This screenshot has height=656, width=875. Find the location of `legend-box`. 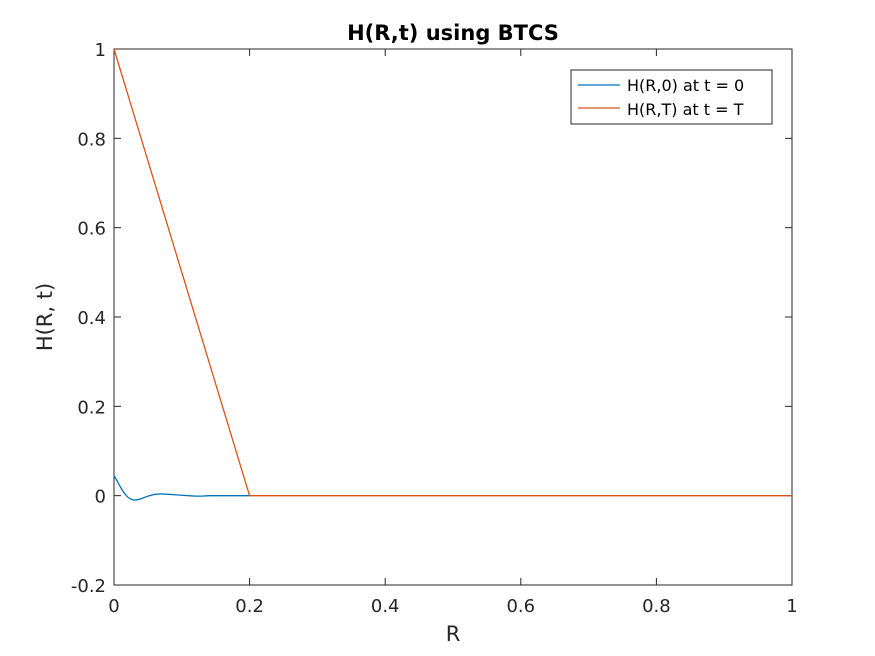

legend-box is located at coordinates (671, 97).